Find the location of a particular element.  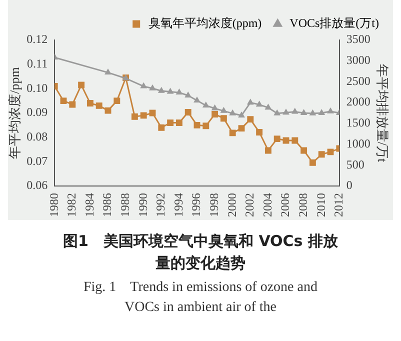

y-tick-label: 0.08 is located at coordinates (37, 136).